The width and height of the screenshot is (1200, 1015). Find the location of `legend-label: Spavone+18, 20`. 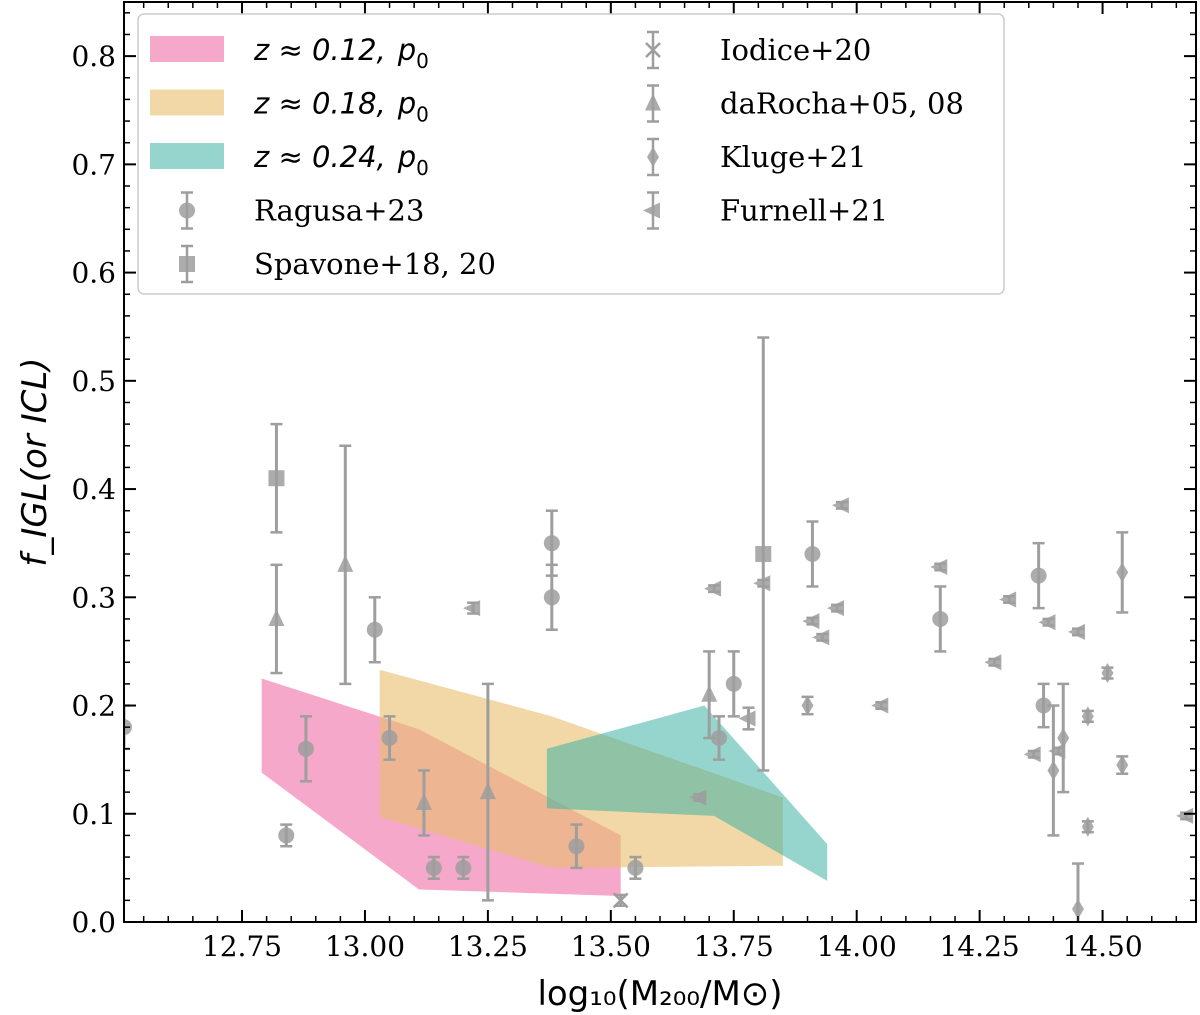

legend-label: Spavone+18, 20 is located at coordinates (375, 264).